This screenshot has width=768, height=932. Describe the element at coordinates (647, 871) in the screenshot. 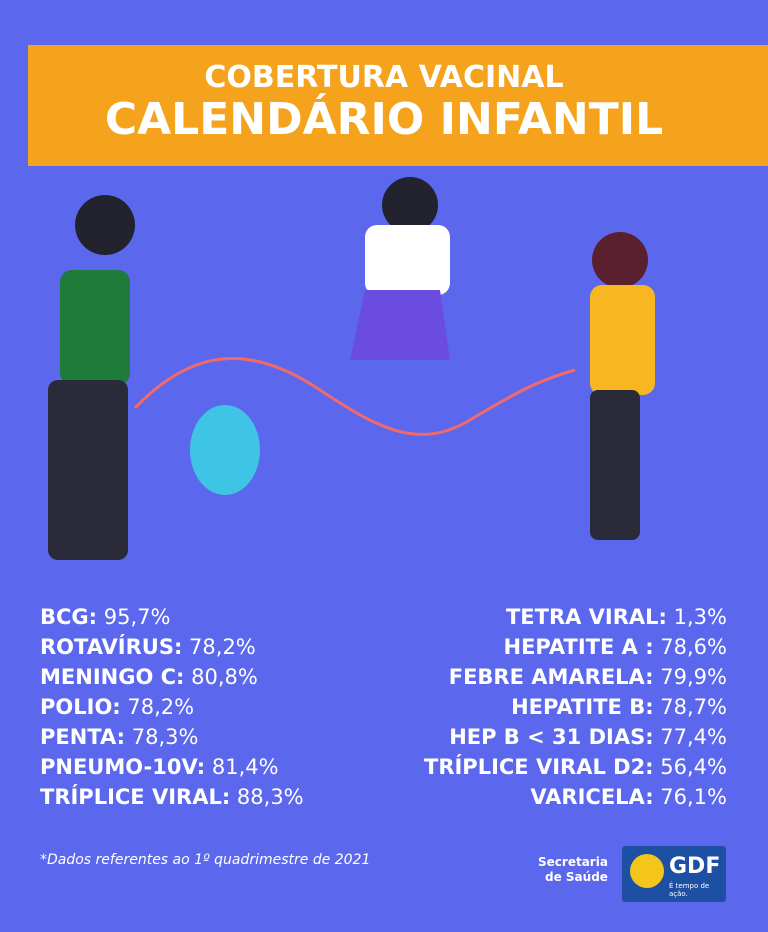

I see `logo-icon` at that location.